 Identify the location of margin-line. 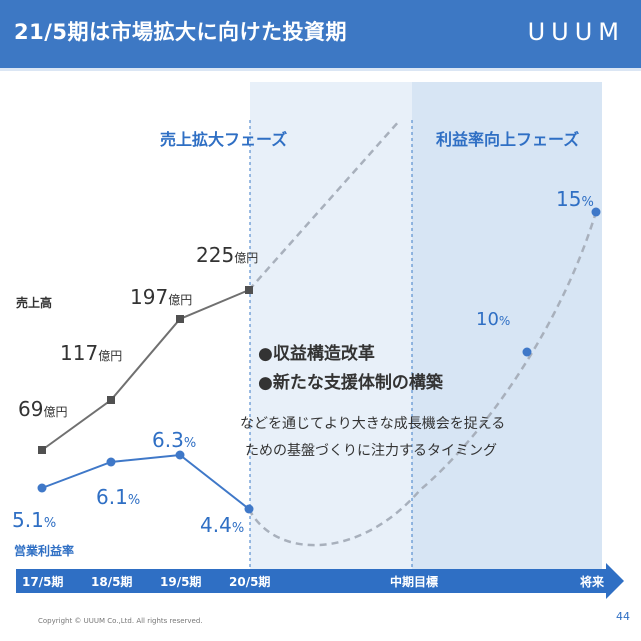
(145, 481).